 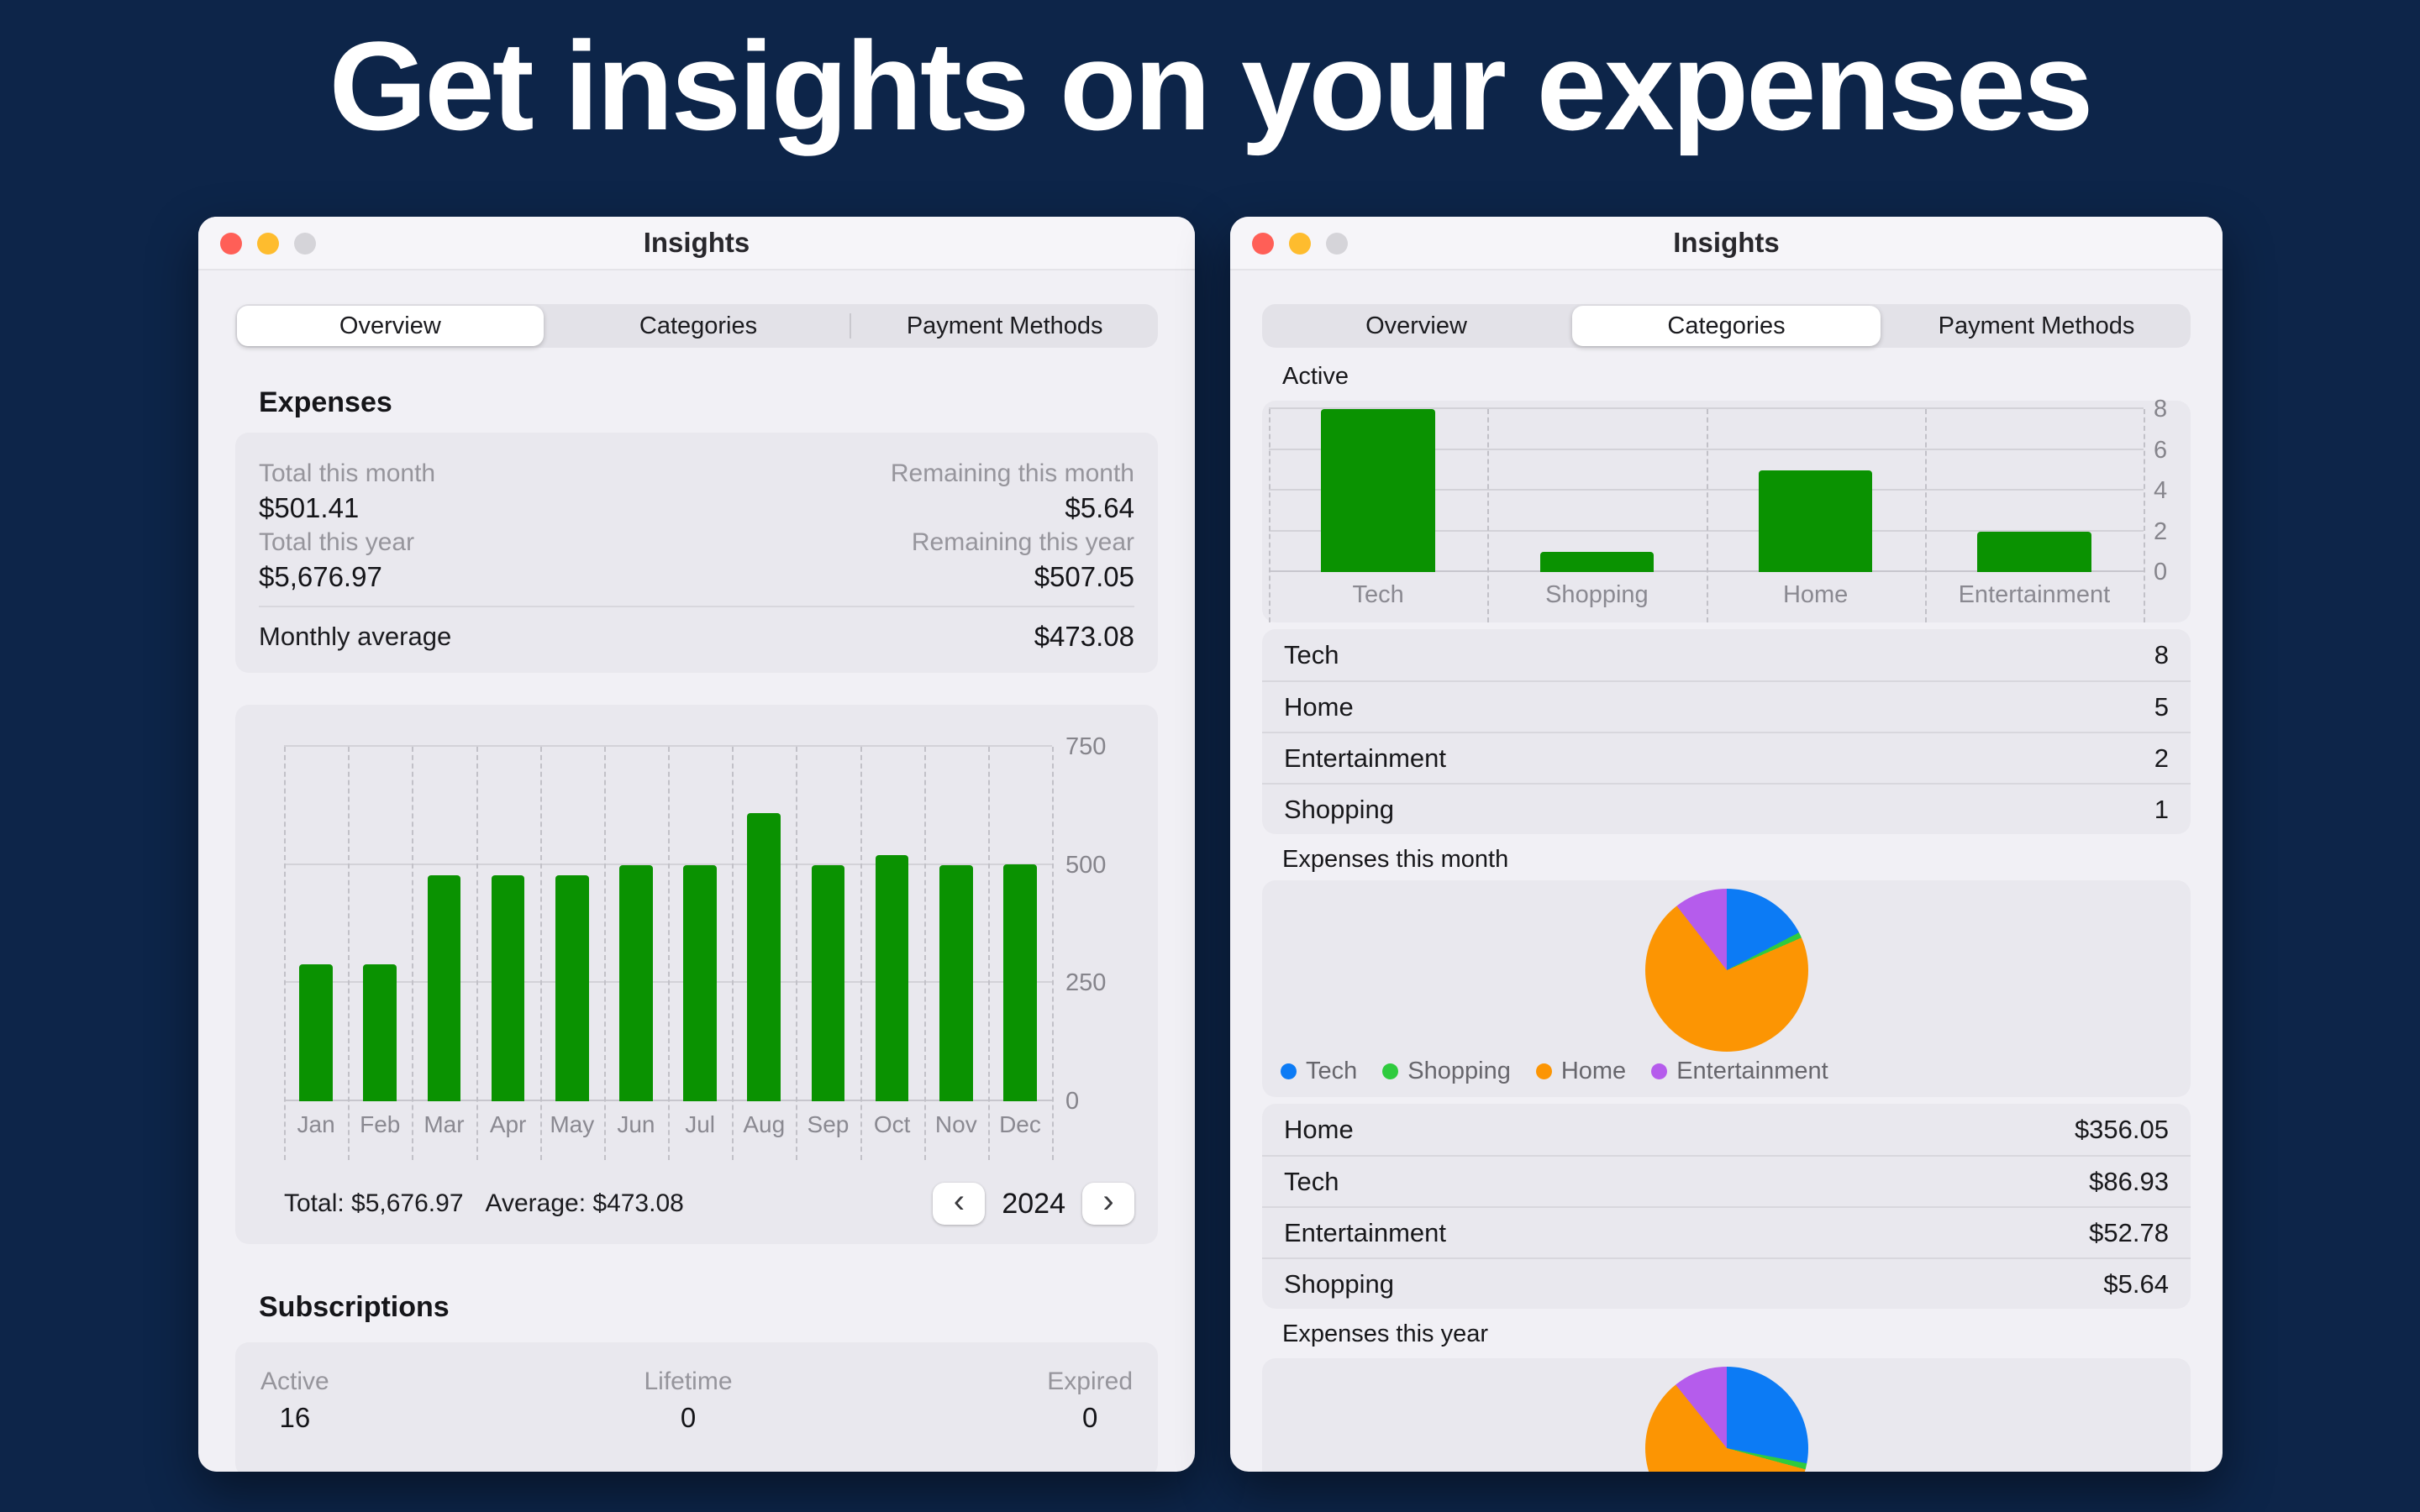 What do you see at coordinates (2161, 758) in the screenshot?
I see `category-value: 2` at bounding box center [2161, 758].